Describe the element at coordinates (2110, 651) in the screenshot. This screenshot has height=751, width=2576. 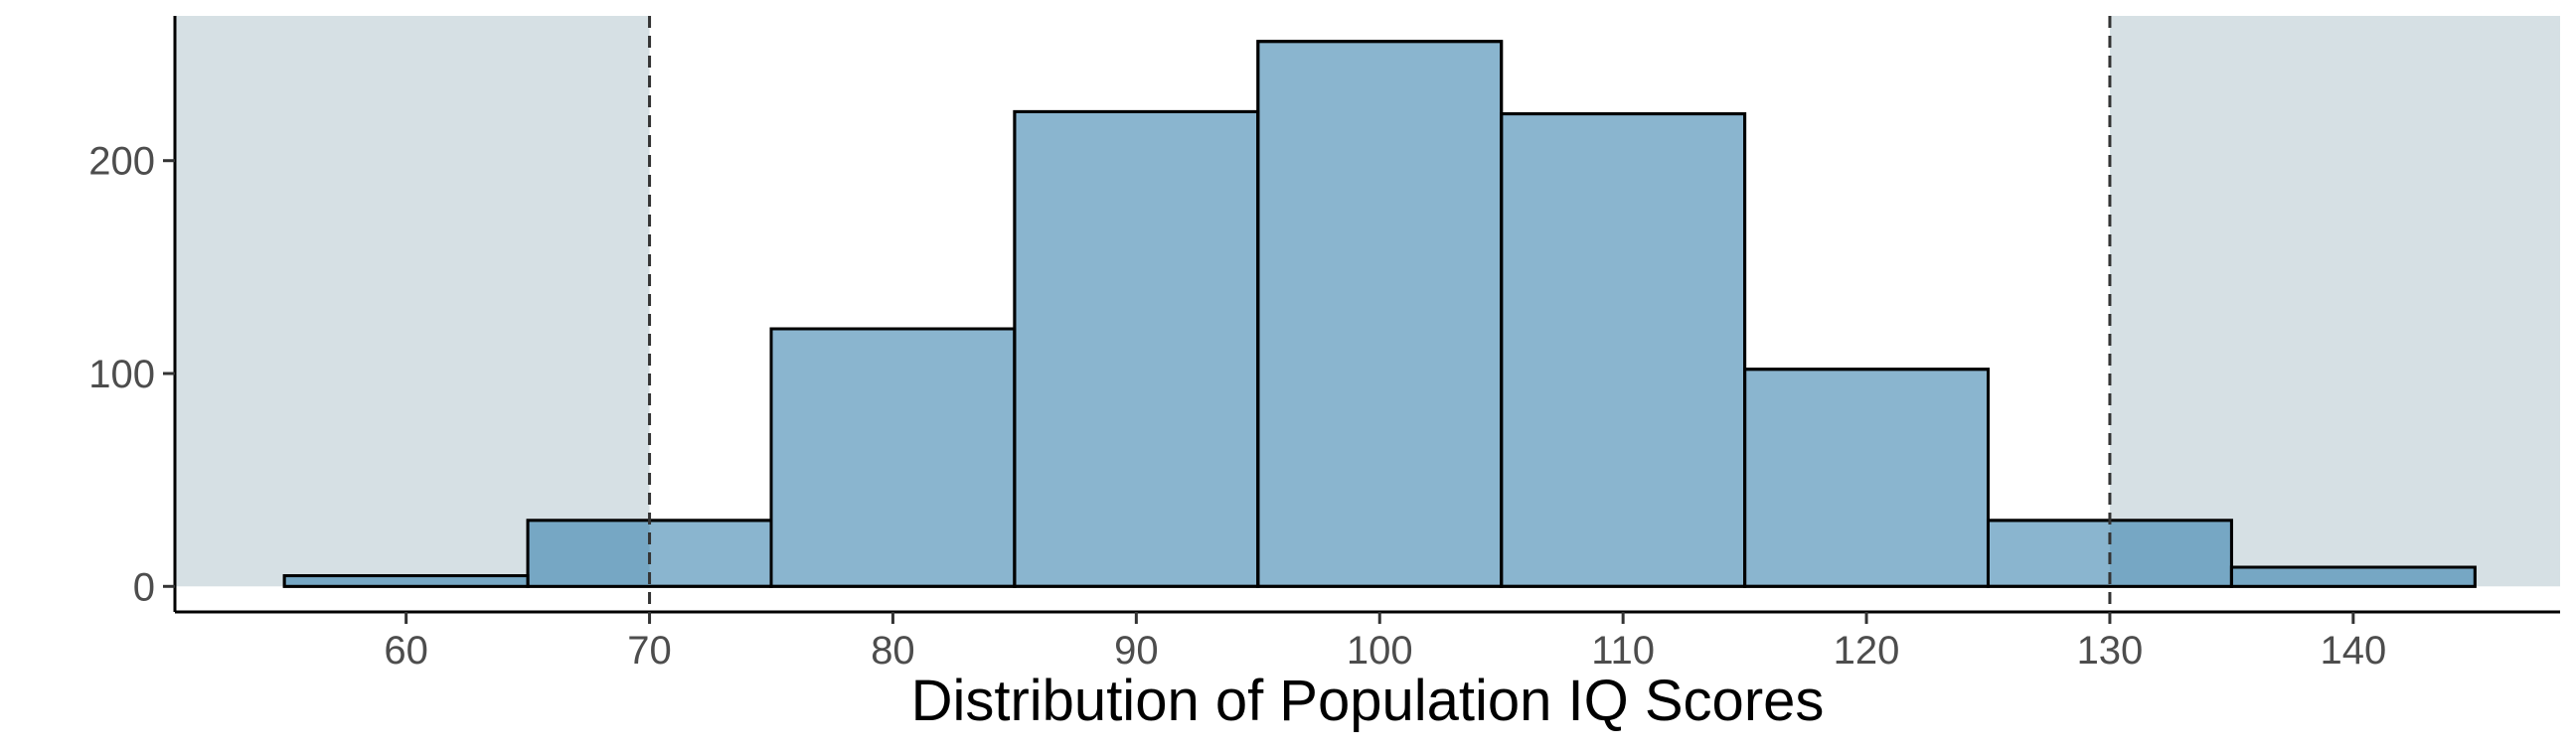
I see `x-tick-label: 130` at that location.